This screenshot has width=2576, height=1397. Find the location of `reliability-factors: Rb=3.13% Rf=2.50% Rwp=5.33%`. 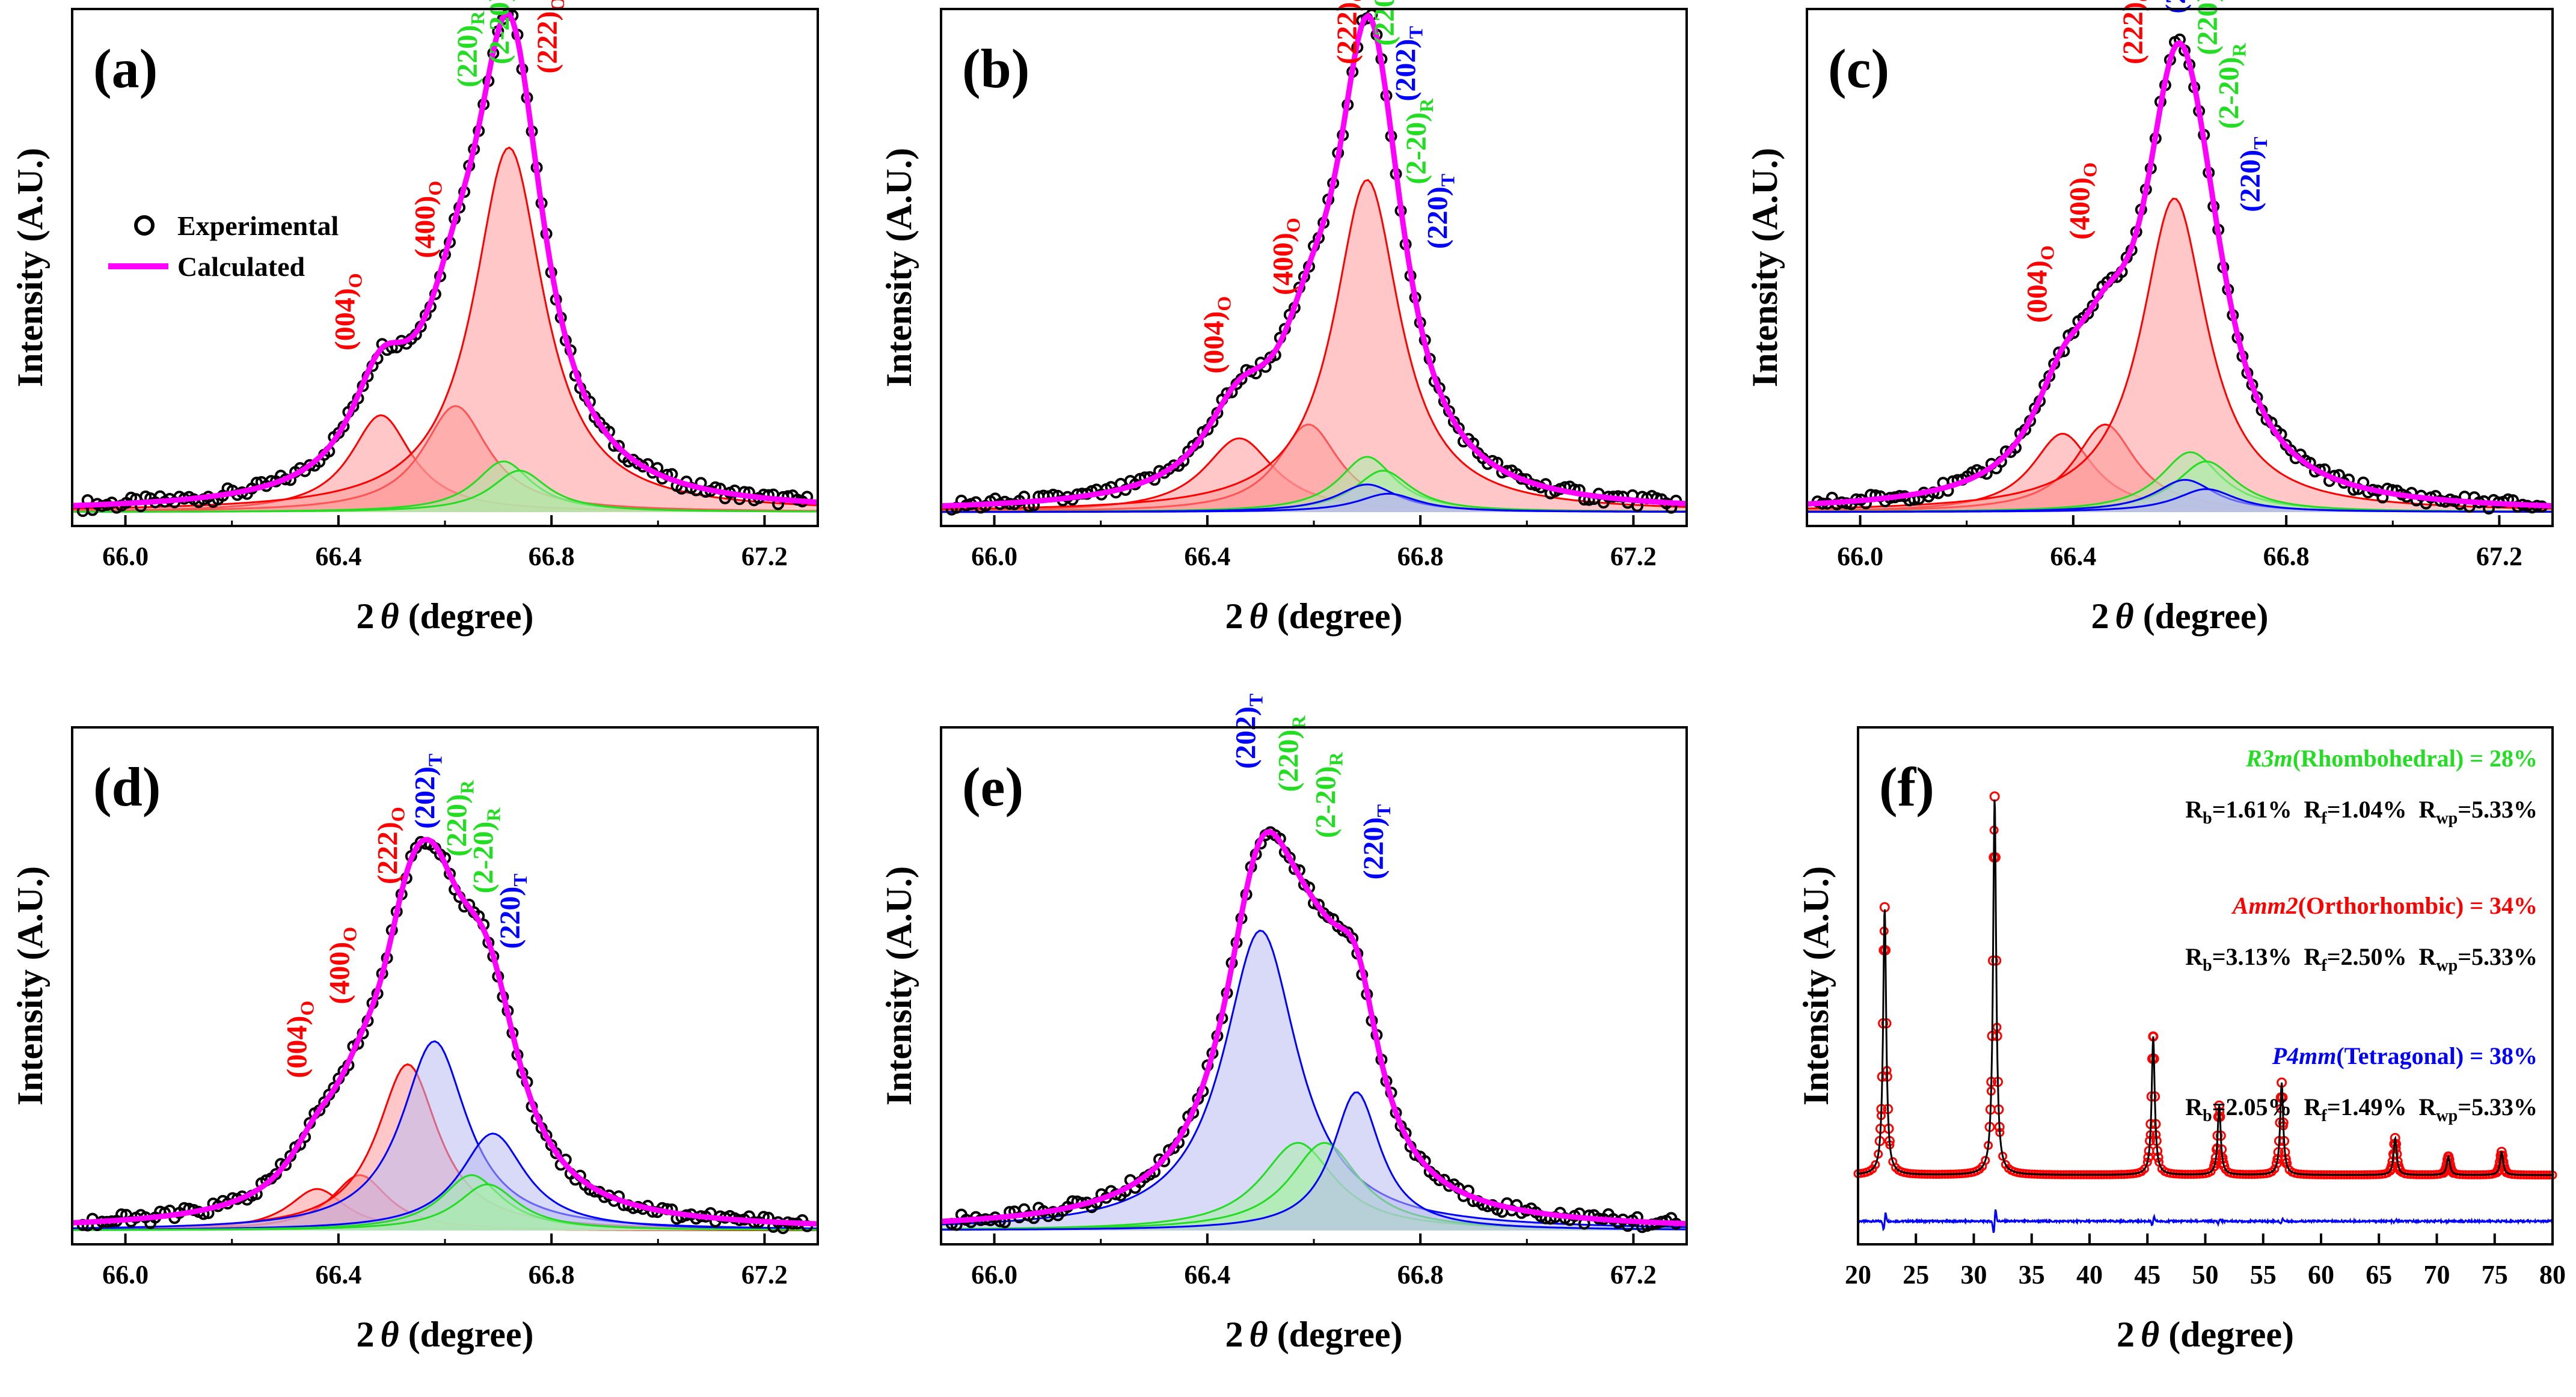

reliability-factors: Rb=3.13% Rf=2.50% Rwp=5.33% is located at coordinates (2361, 959).